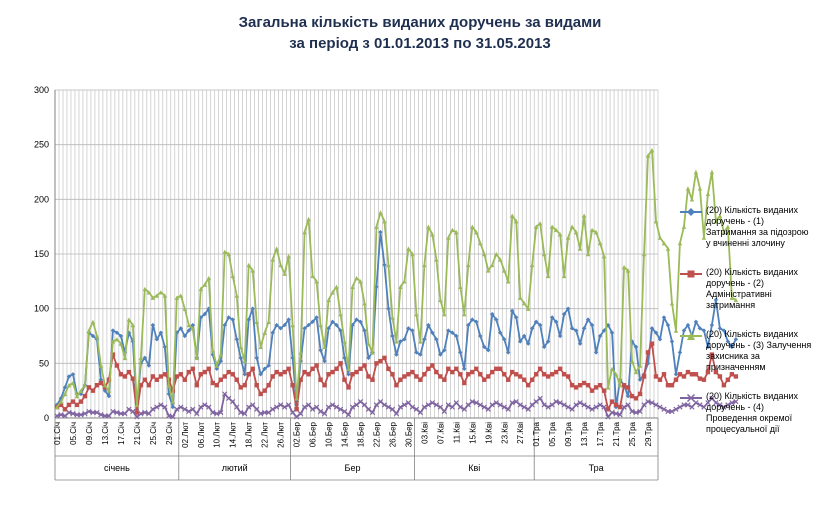 Image resolution: width=818 pixels, height=512 pixels. What do you see at coordinates (420, 43) in the screenshot?
I see `chart-title-line-2: за період з 01.01.2013 по 31.05.2013` at bounding box center [420, 43].